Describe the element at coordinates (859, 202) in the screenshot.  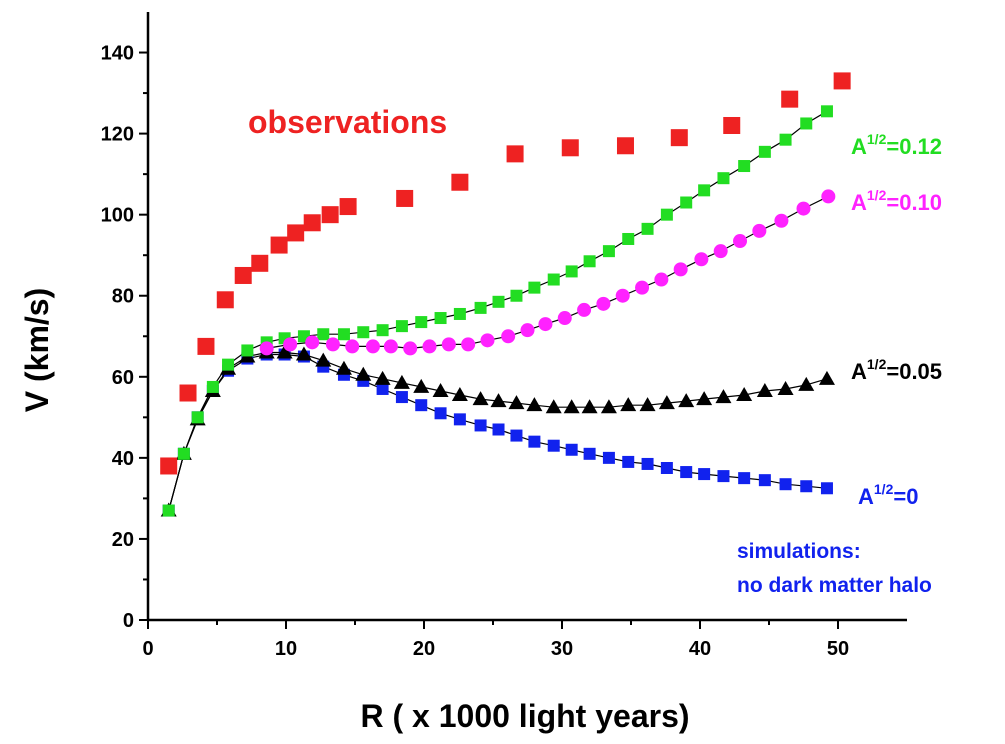
I see `series-label-base: A` at that location.